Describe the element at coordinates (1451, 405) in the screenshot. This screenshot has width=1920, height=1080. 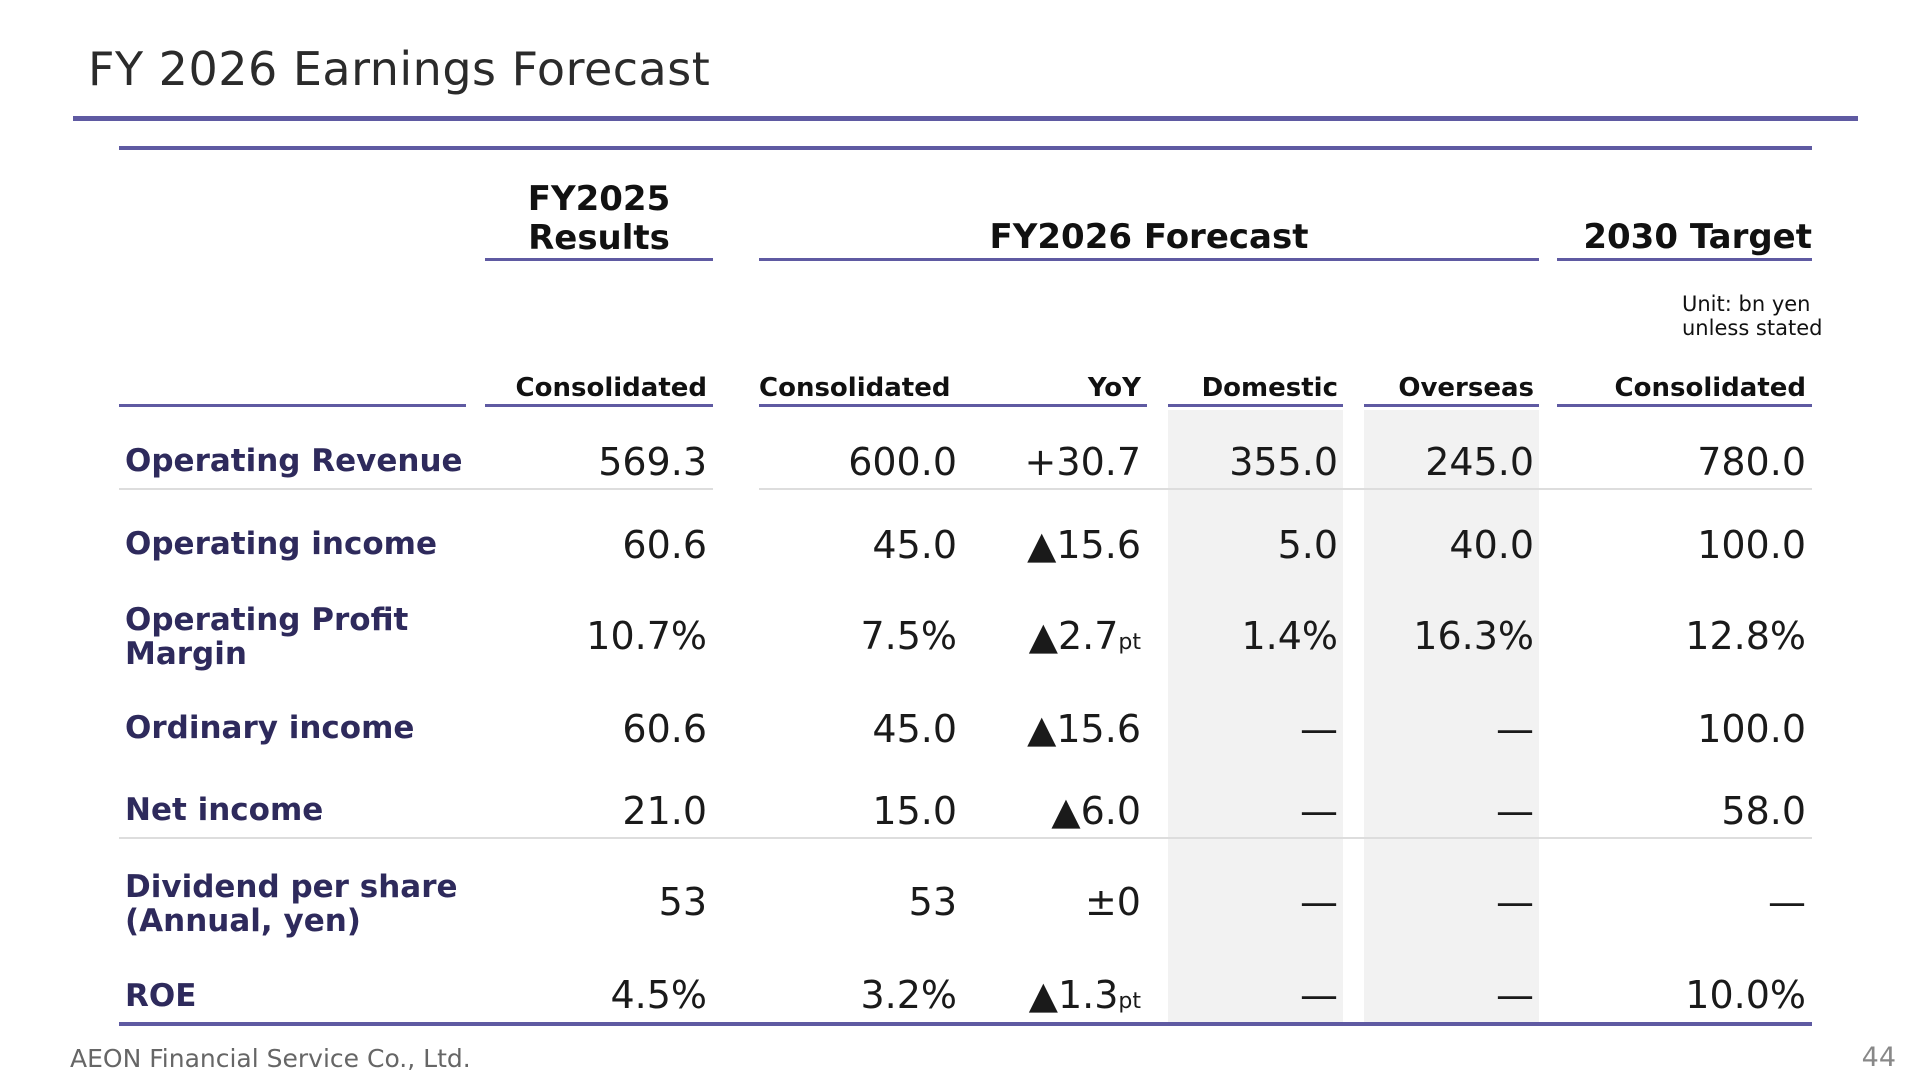
I see `overseas-column-underline` at that location.